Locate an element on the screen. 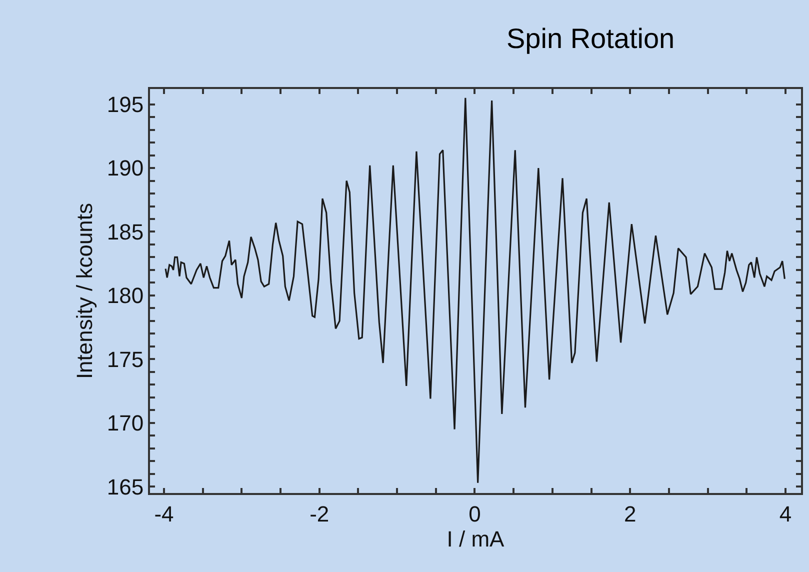 The width and height of the screenshot is (809, 572). chart-title: Spin Rotation is located at coordinates (590, 38).